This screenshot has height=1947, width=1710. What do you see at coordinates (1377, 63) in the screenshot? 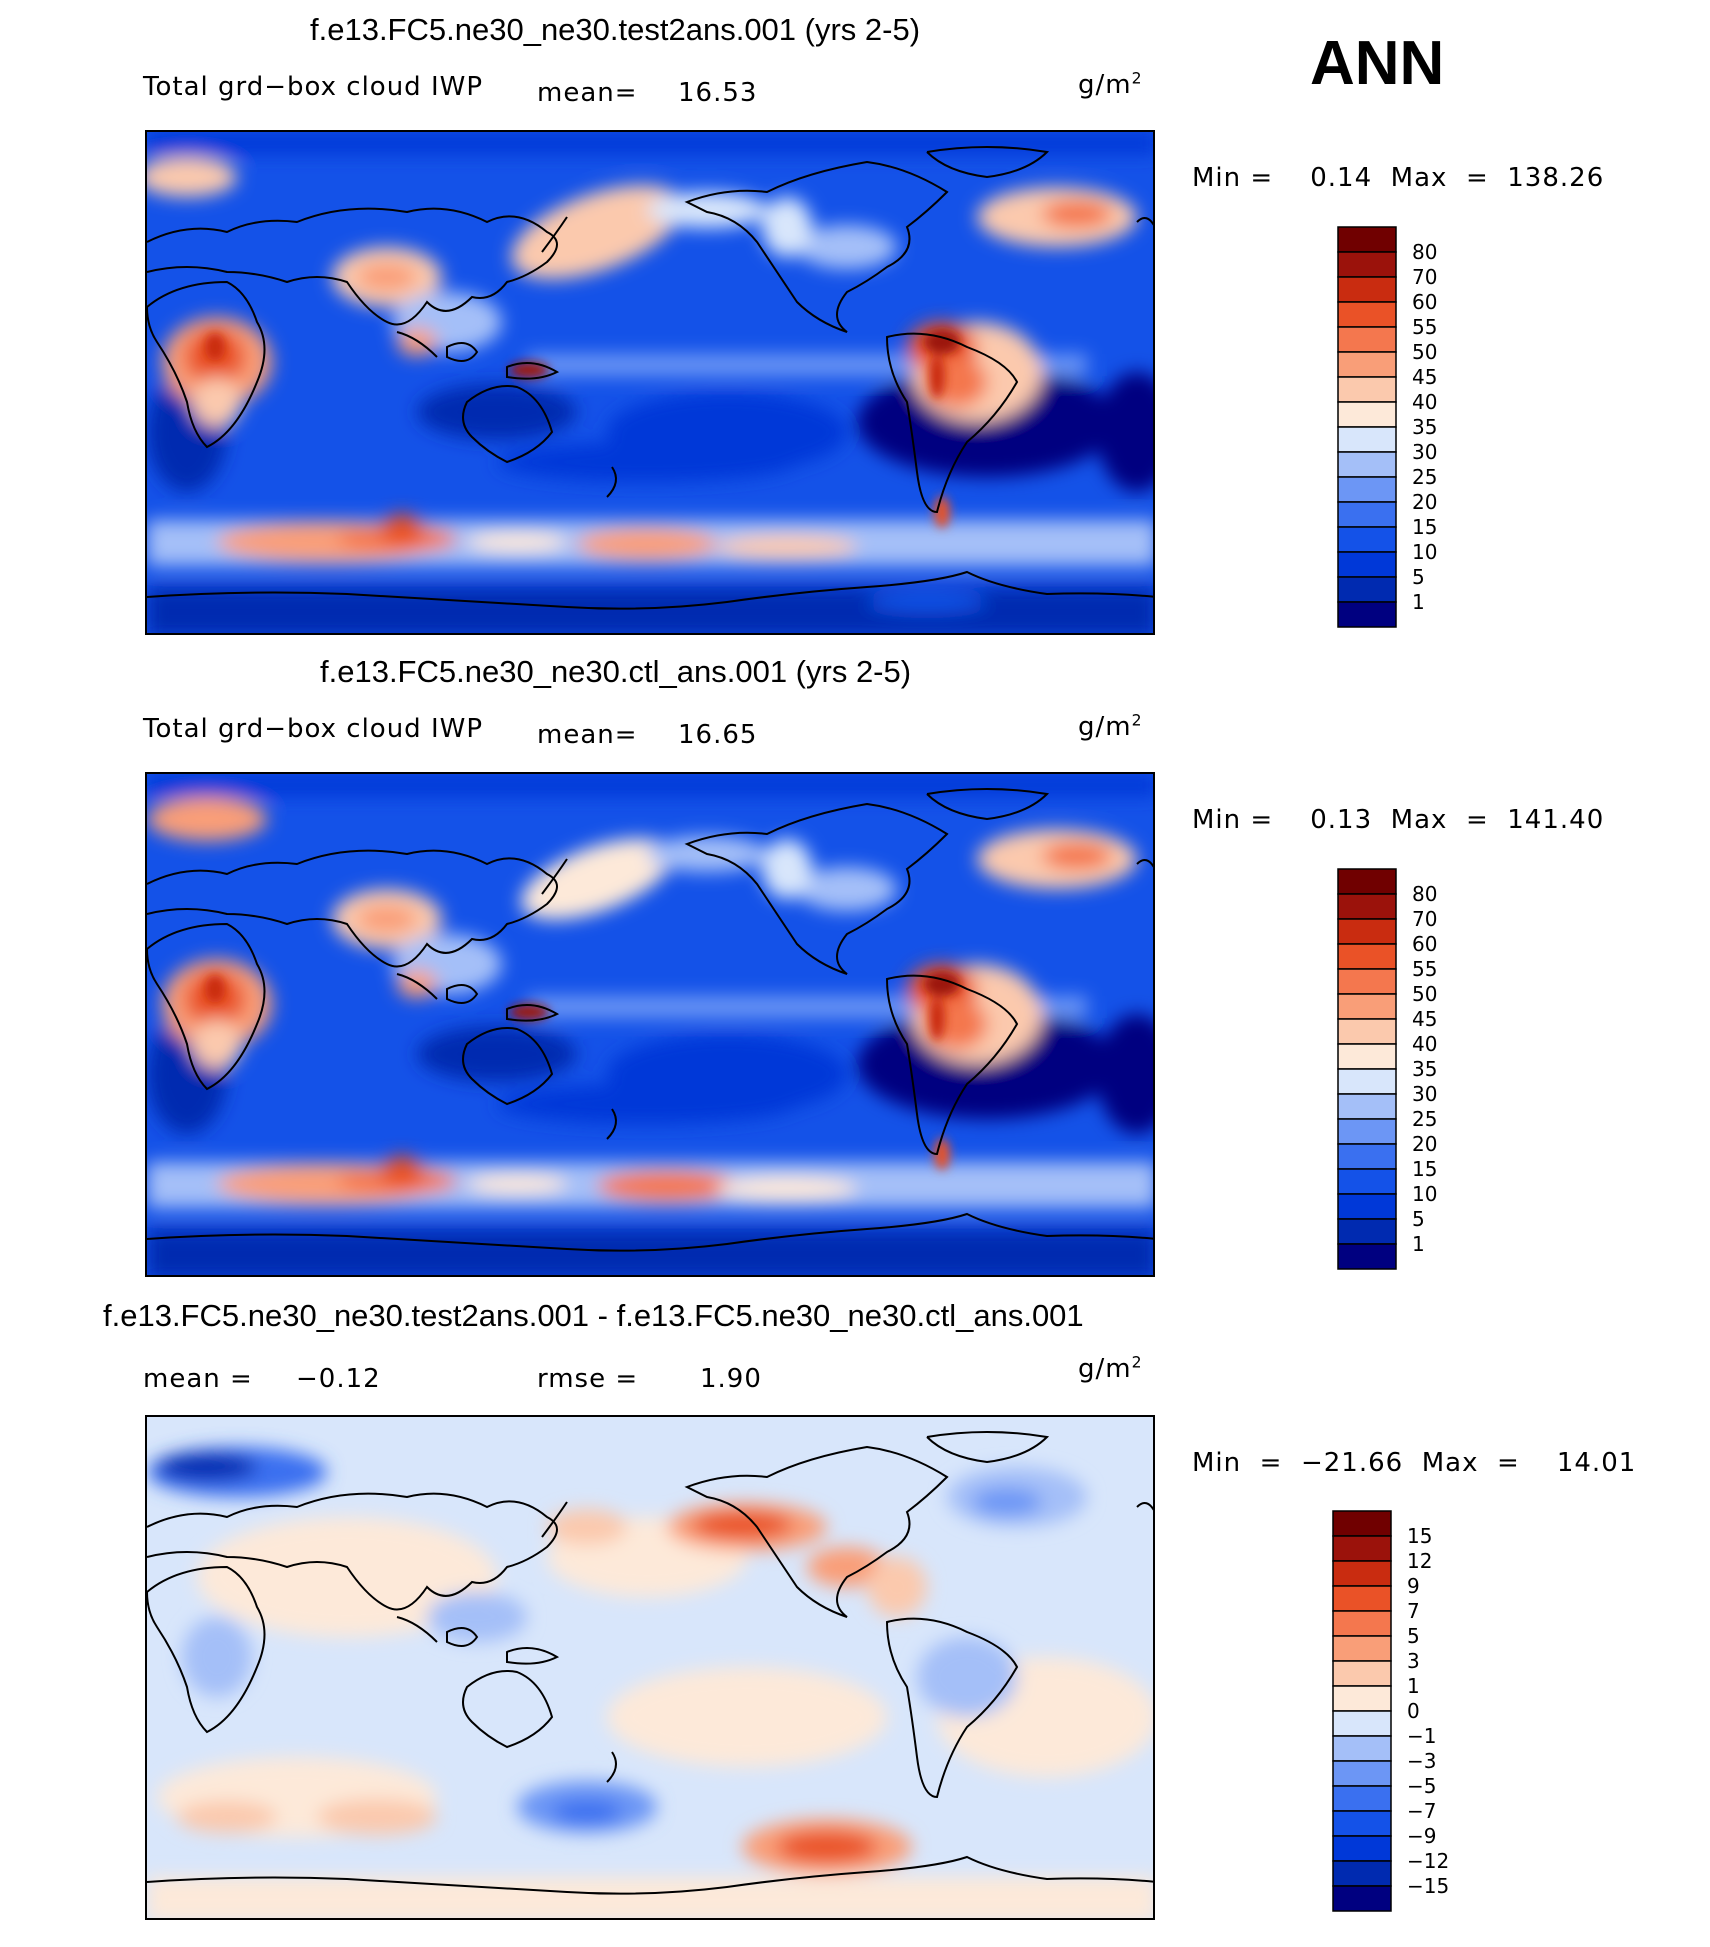
I see `season-label: ANN` at bounding box center [1377, 63].